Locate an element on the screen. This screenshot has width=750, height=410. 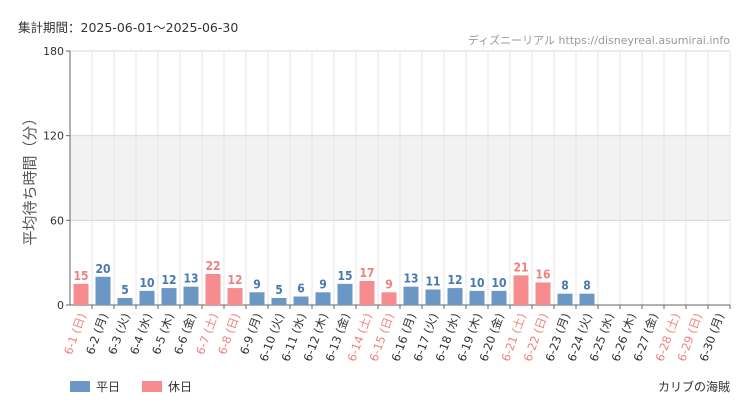
data-label: 6 is located at coordinates (301, 289).